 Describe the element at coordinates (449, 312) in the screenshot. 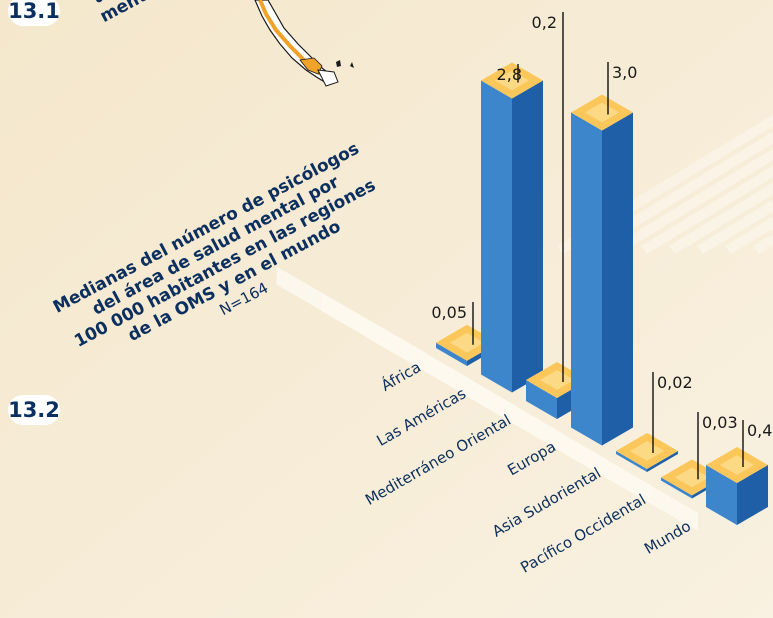

I see `value-label: 0,05` at that location.